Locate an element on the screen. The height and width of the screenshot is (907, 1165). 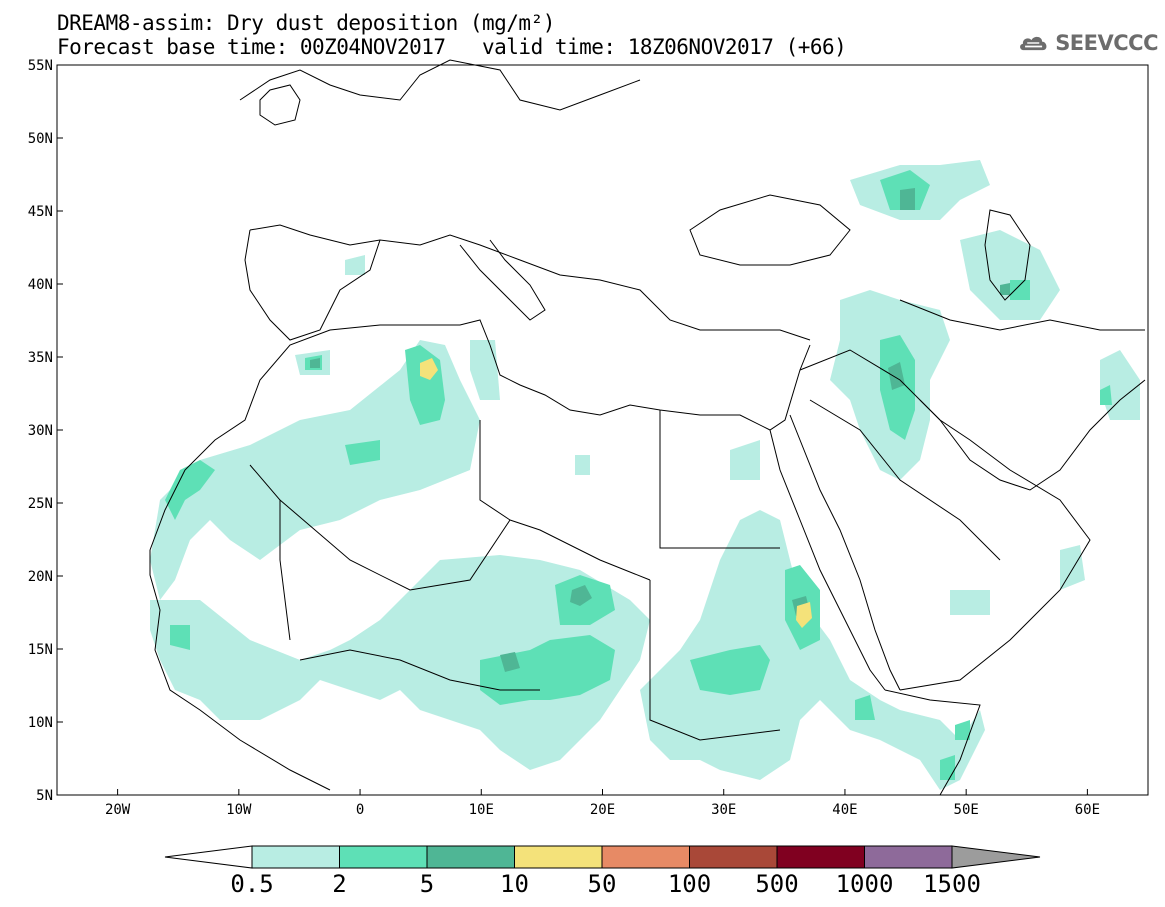
lat-label: 5N is located at coordinates (44, 796).